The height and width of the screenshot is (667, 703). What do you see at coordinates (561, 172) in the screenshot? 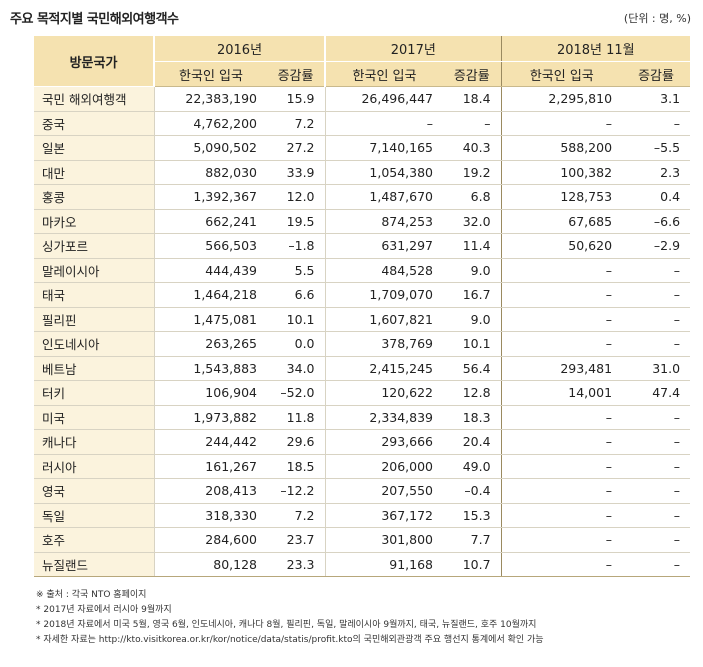
I see `arrivals-cell: 100,382` at bounding box center [561, 172].